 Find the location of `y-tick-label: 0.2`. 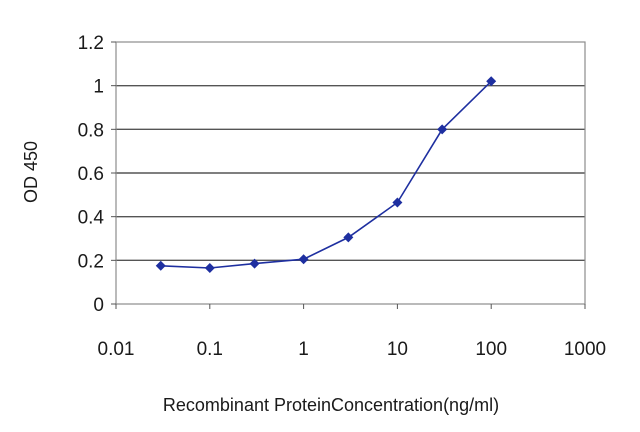

y-tick-label: 0.2 is located at coordinates (91, 261).